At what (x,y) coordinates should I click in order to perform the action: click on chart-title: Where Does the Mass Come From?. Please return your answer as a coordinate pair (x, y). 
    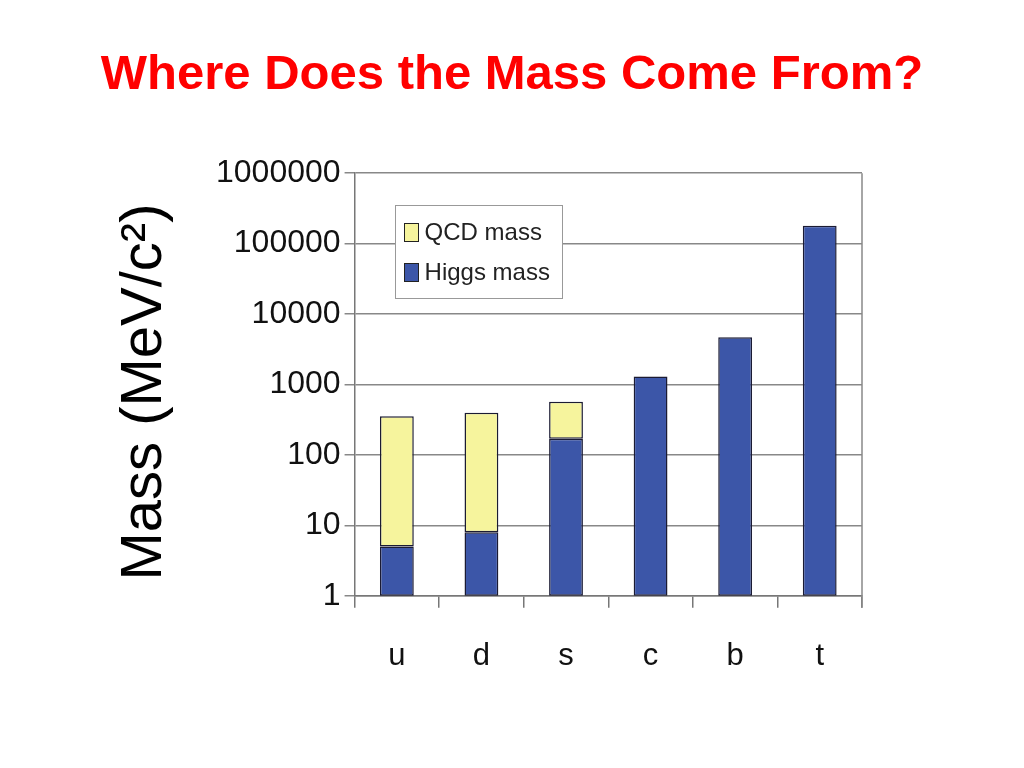
    Looking at the image, I should click on (512, 72).